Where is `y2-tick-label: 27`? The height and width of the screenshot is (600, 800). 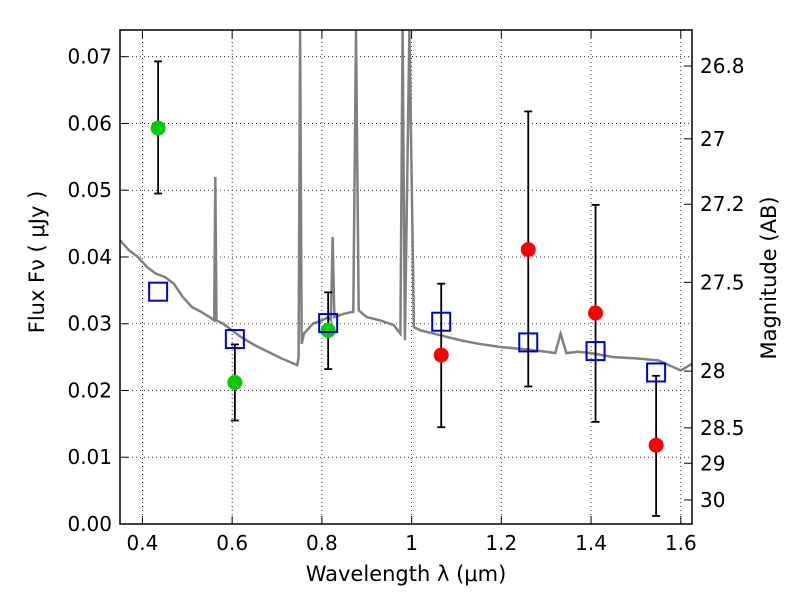
y2-tick-label: 27 is located at coordinates (712, 139).